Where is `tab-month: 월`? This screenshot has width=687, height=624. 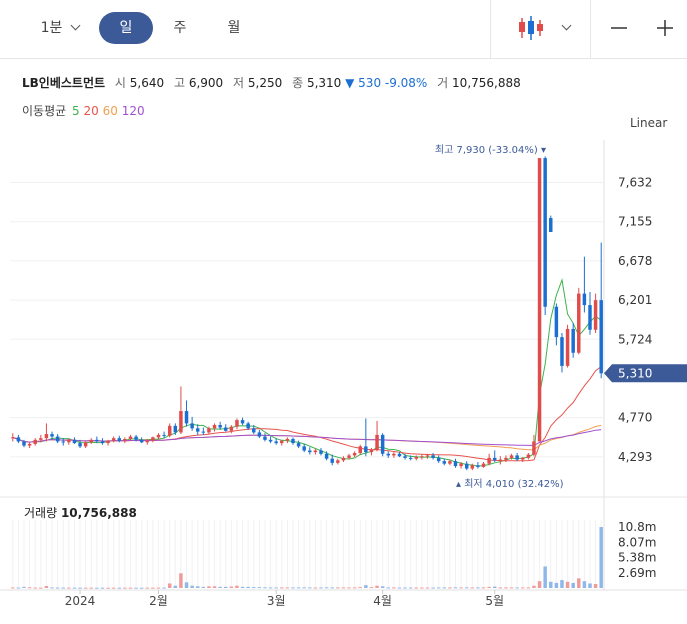
tab-month: 월 is located at coordinates (234, 28).